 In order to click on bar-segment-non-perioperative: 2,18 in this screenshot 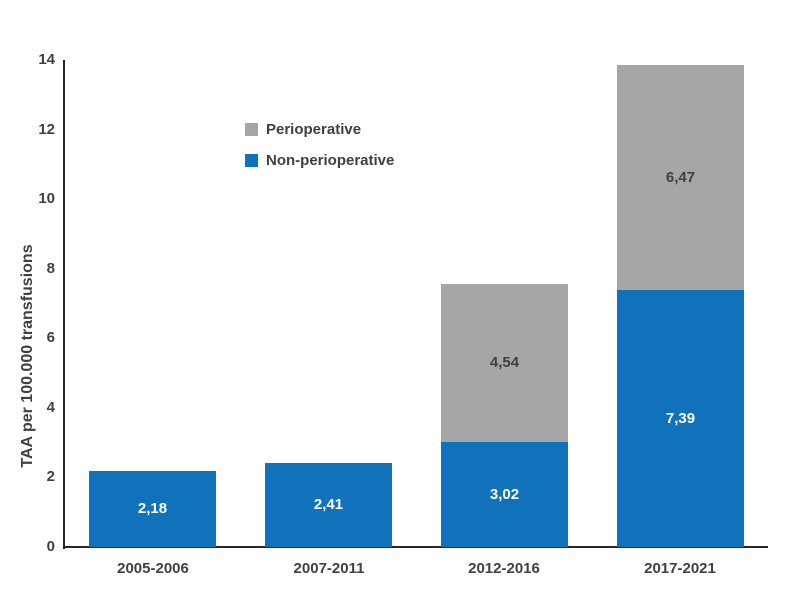, I will do `click(152, 509)`.